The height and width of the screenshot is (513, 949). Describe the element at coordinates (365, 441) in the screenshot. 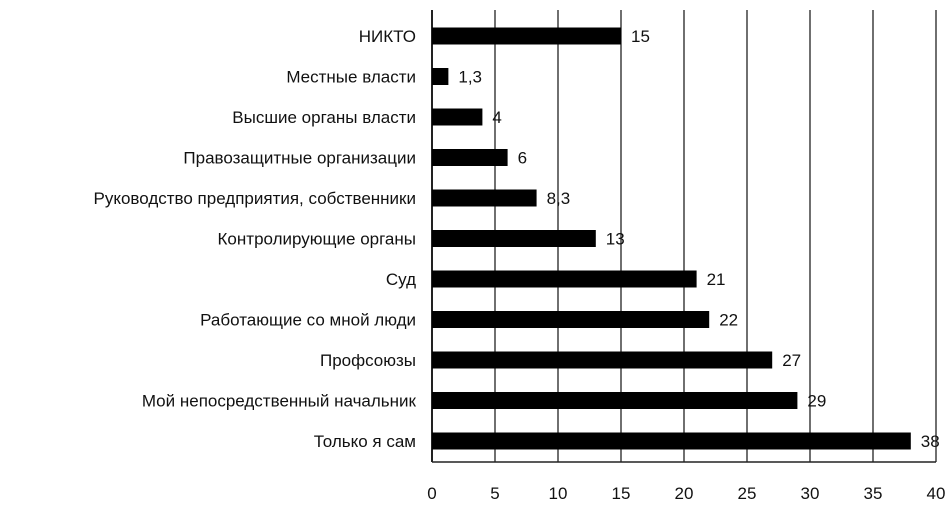

I see `category-label-10: Только я сам` at that location.